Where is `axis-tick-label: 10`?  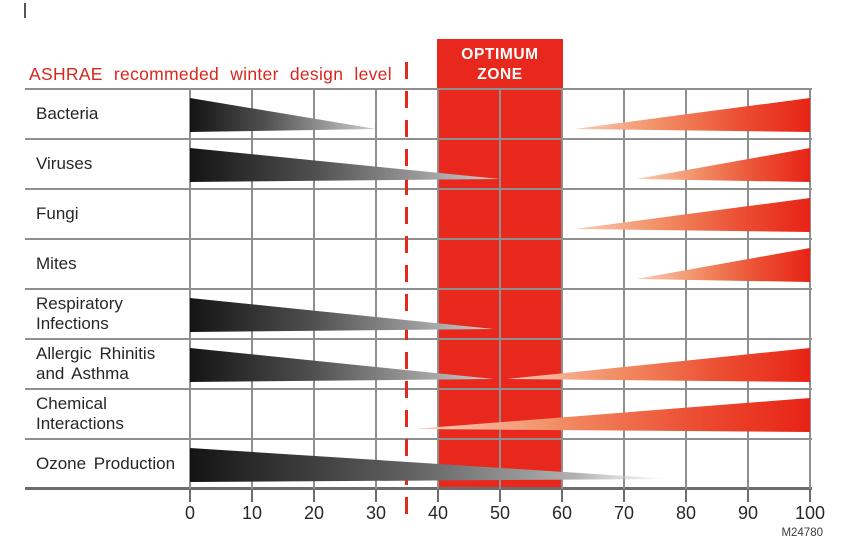 axis-tick-label: 10 is located at coordinates (252, 513).